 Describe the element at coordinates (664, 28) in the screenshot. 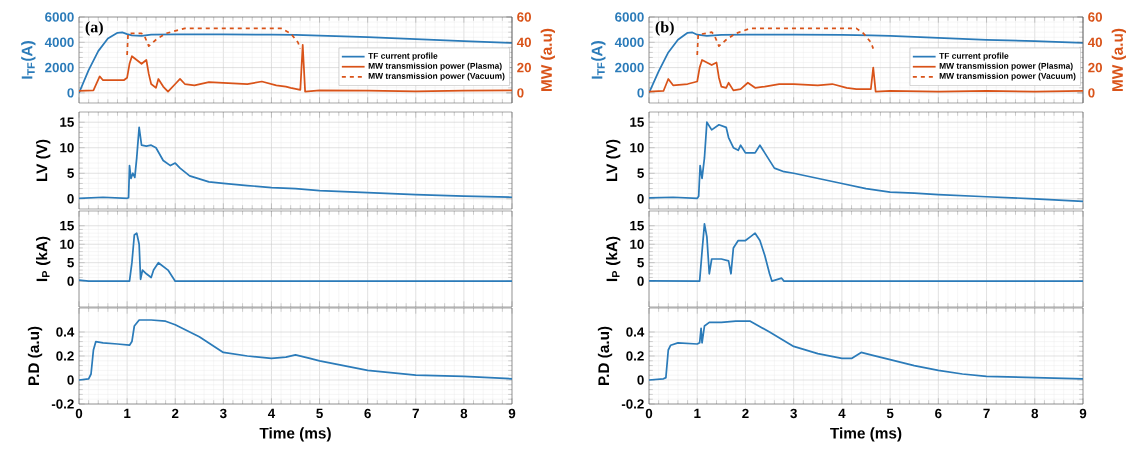

I see `annotation: (b)` at that location.